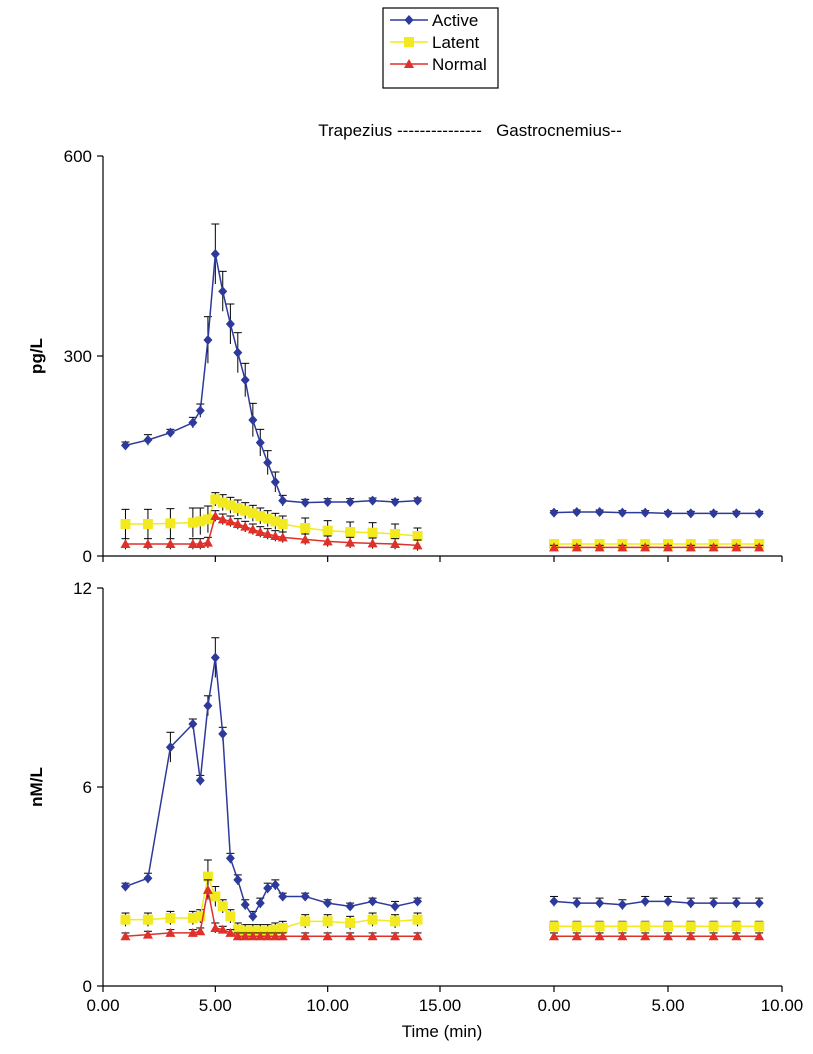  What do you see at coordinates (36, 787) in the screenshot?
I see `y-axis-title: nM/L` at bounding box center [36, 787].